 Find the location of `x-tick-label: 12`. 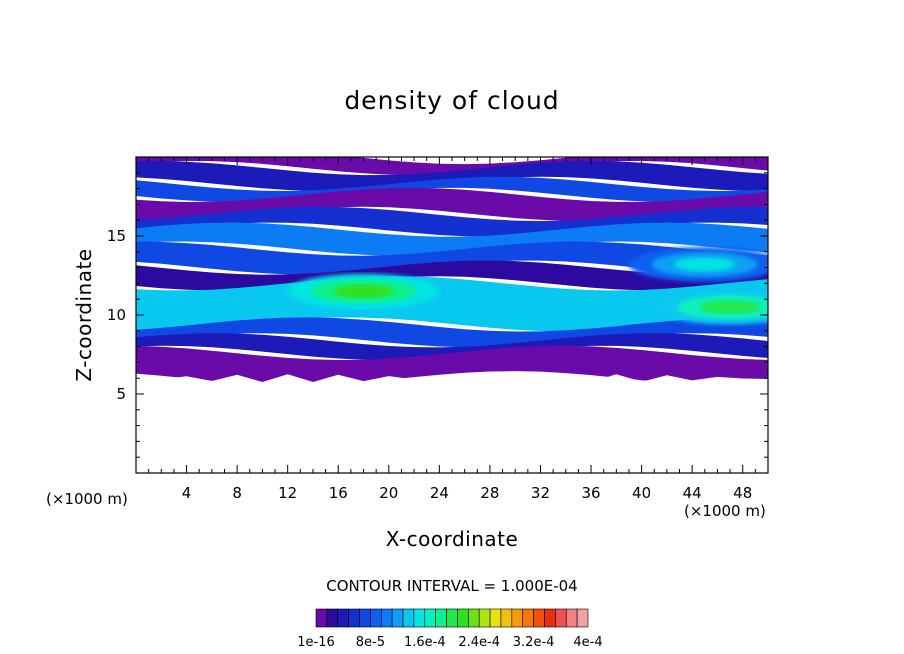

x-tick-label: 12 is located at coordinates (287, 493).